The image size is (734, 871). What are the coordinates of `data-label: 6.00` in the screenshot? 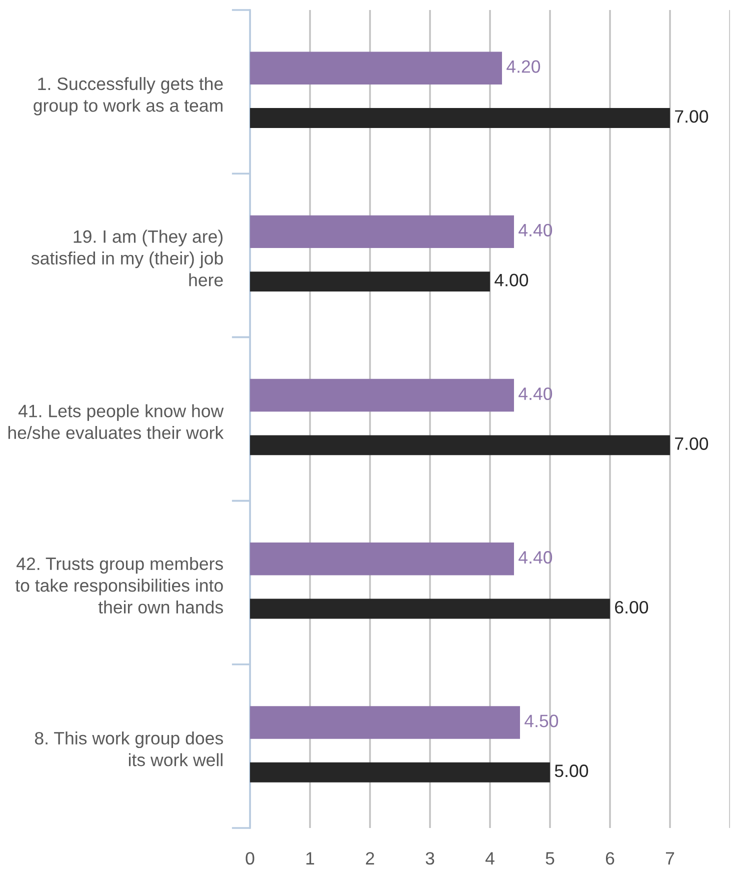 It's located at (631, 607).